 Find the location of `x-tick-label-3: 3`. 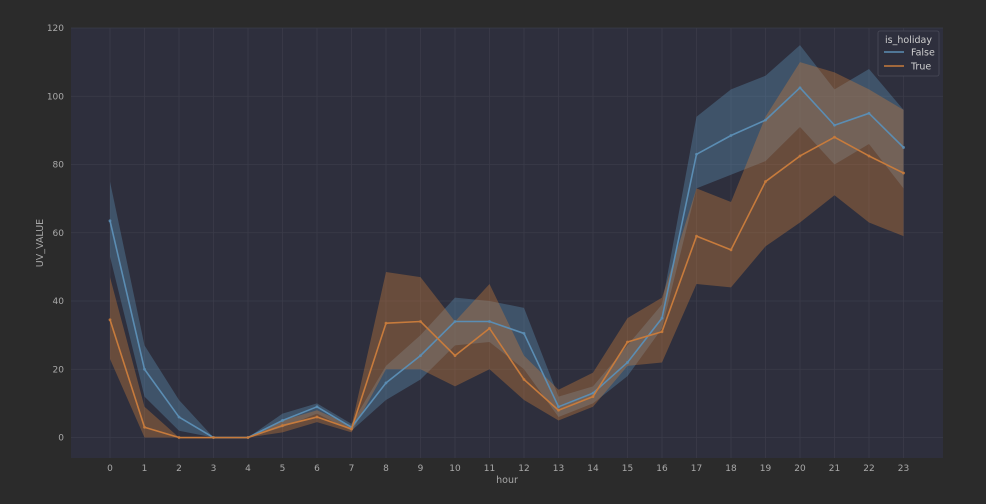

x-tick-label-3: 3 is located at coordinates (214, 469).